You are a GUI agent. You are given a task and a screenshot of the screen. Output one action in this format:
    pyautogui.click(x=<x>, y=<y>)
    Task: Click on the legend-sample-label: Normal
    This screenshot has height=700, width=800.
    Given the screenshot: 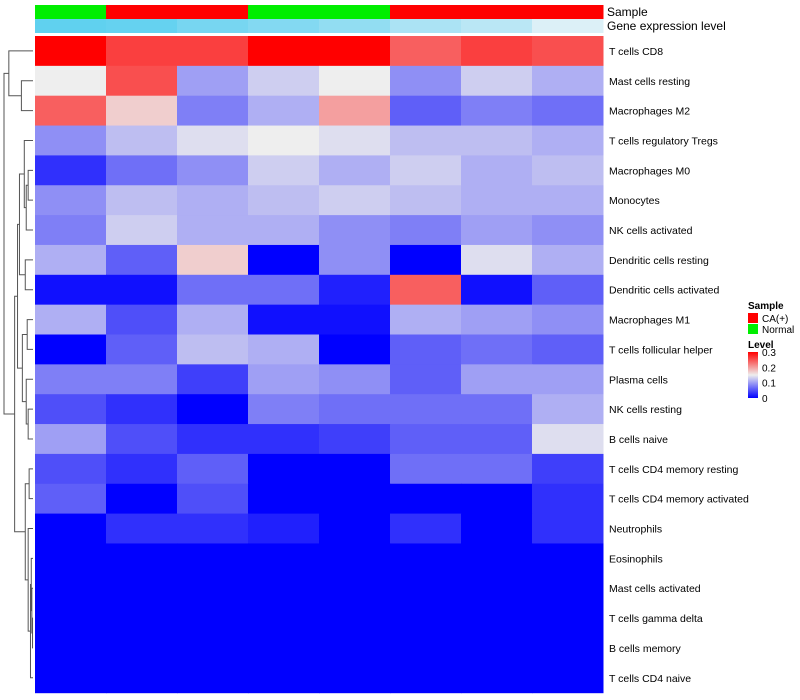 What is the action you would take?
    pyautogui.click(x=778, y=330)
    